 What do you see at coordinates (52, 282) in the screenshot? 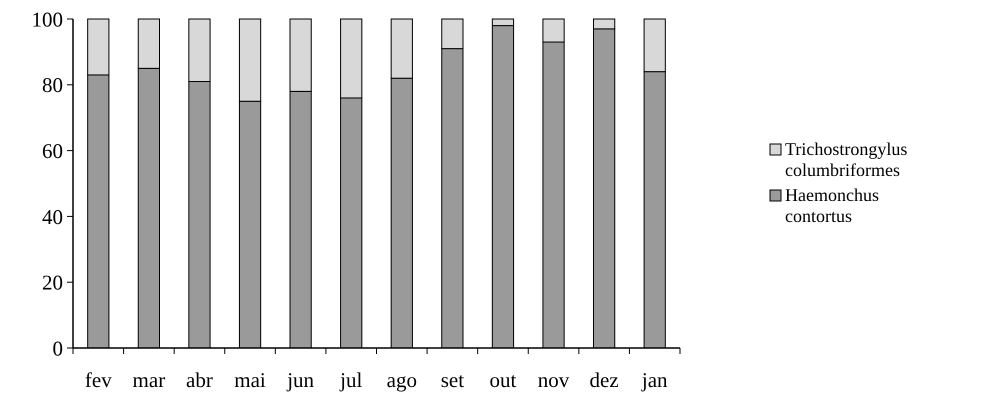
I see `y-tick-label: 20` at bounding box center [52, 282].